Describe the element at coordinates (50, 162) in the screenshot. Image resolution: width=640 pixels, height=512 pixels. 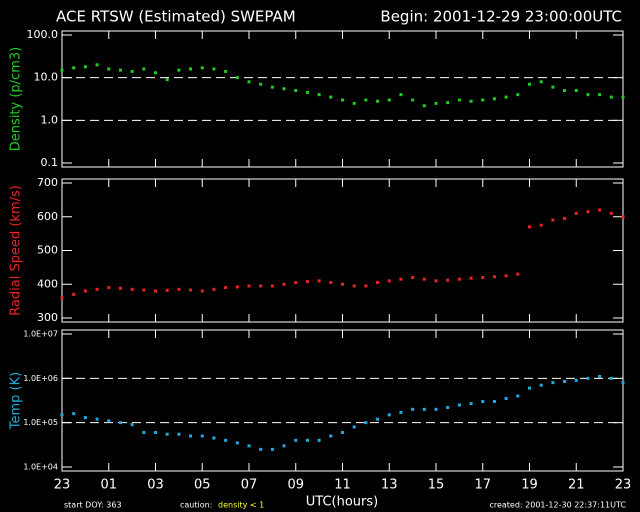
I see `y-tick-label: 0.1` at that location.